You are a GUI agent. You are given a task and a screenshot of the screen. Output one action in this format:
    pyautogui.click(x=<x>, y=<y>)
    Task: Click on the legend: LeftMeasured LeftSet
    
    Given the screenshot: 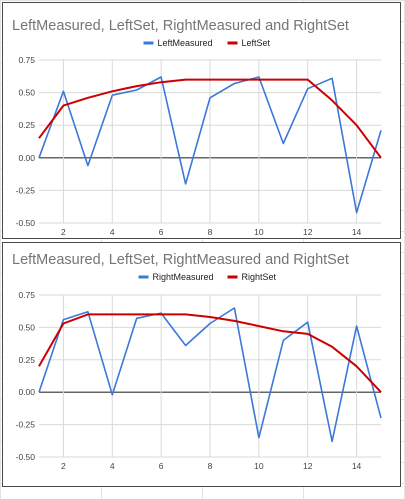 What is the action you would take?
    pyautogui.click(x=207, y=43)
    